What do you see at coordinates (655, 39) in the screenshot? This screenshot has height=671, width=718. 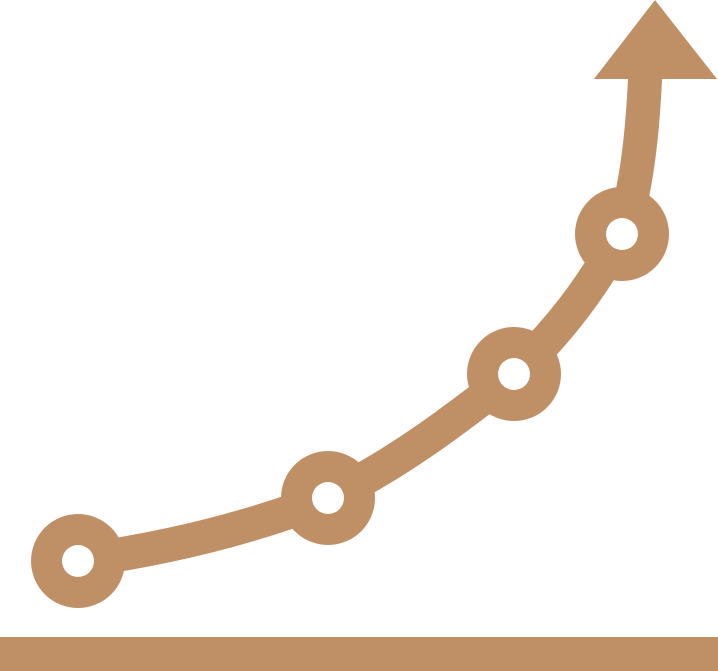 I see `arrowhead-icon` at bounding box center [655, 39].